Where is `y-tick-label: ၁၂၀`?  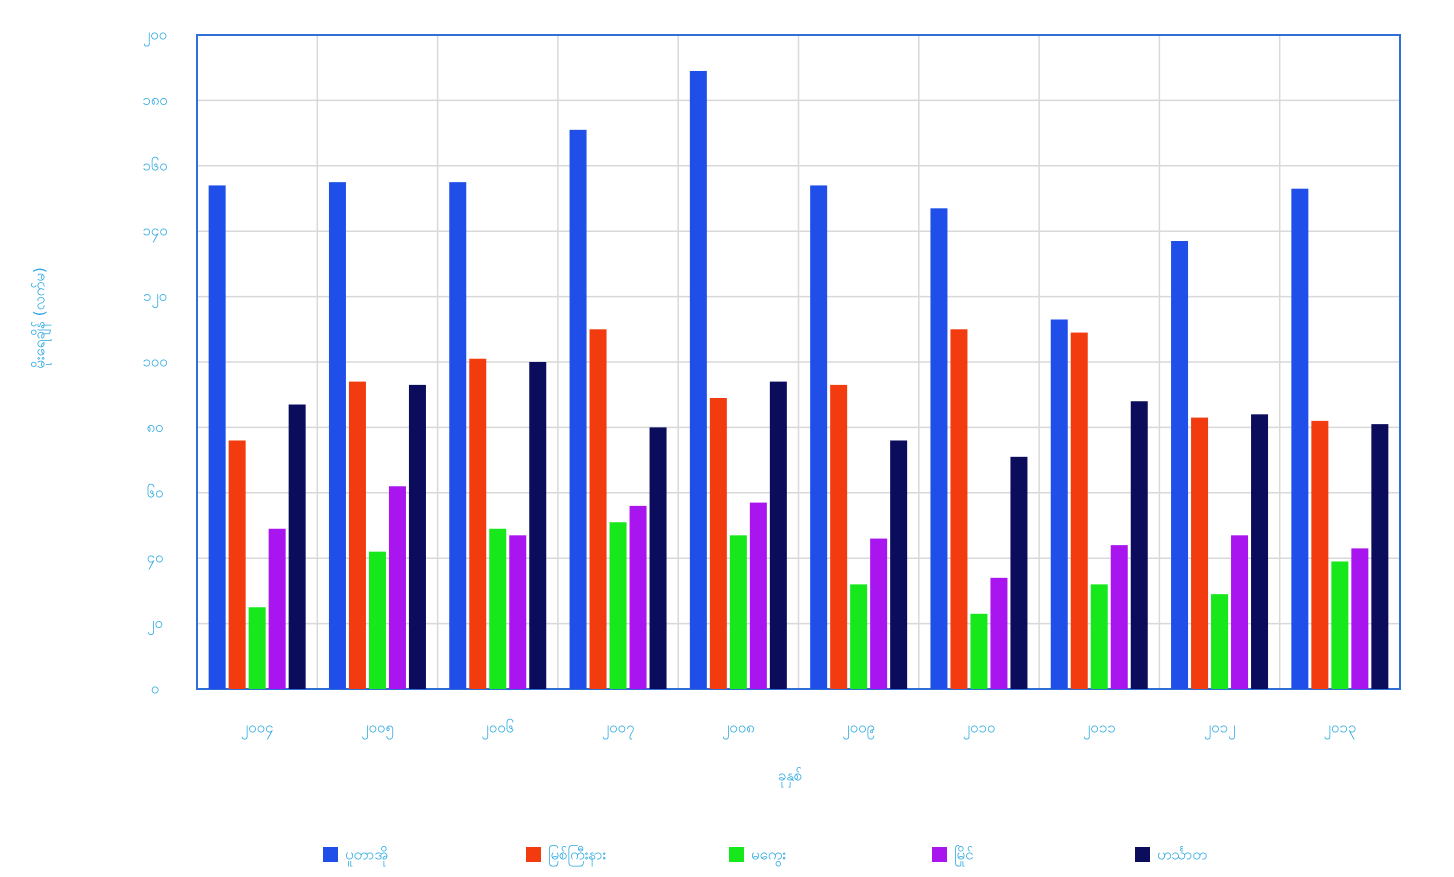
y-tick-label: ၁၂၀ is located at coordinates (155, 297).